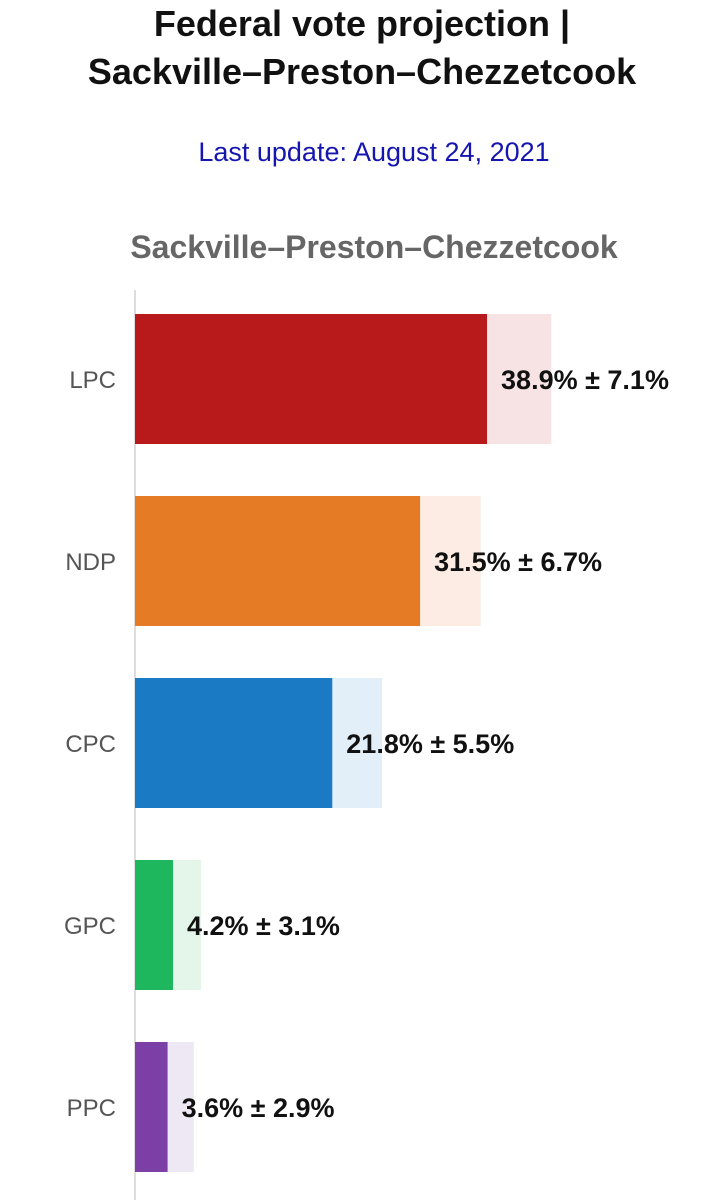 This screenshot has width=724, height=1200. Describe the element at coordinates (430, 744) in the screenshot. I see `value-label-cpc: 21.8% ± 5.5%` at that location.